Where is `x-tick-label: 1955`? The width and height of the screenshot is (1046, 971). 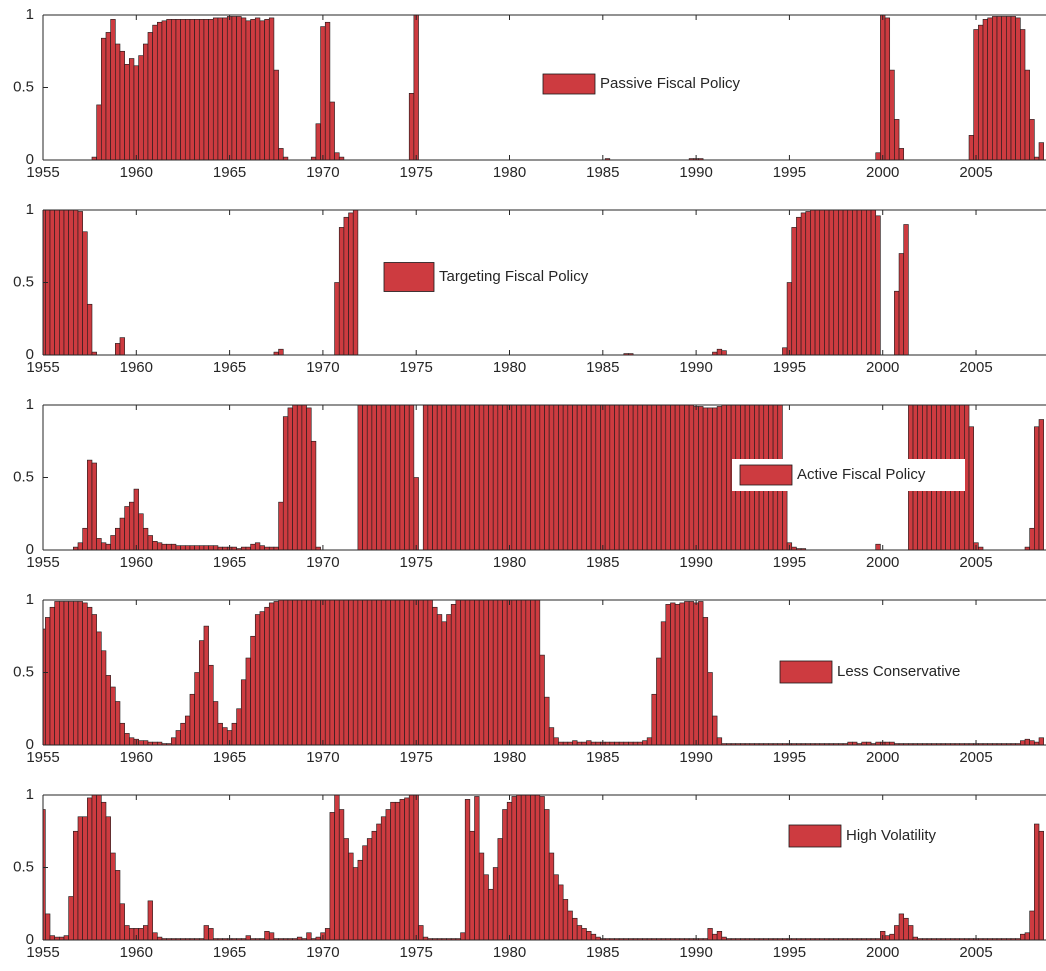
x-tick-label: 1955 is located at coordinates (42, 172).